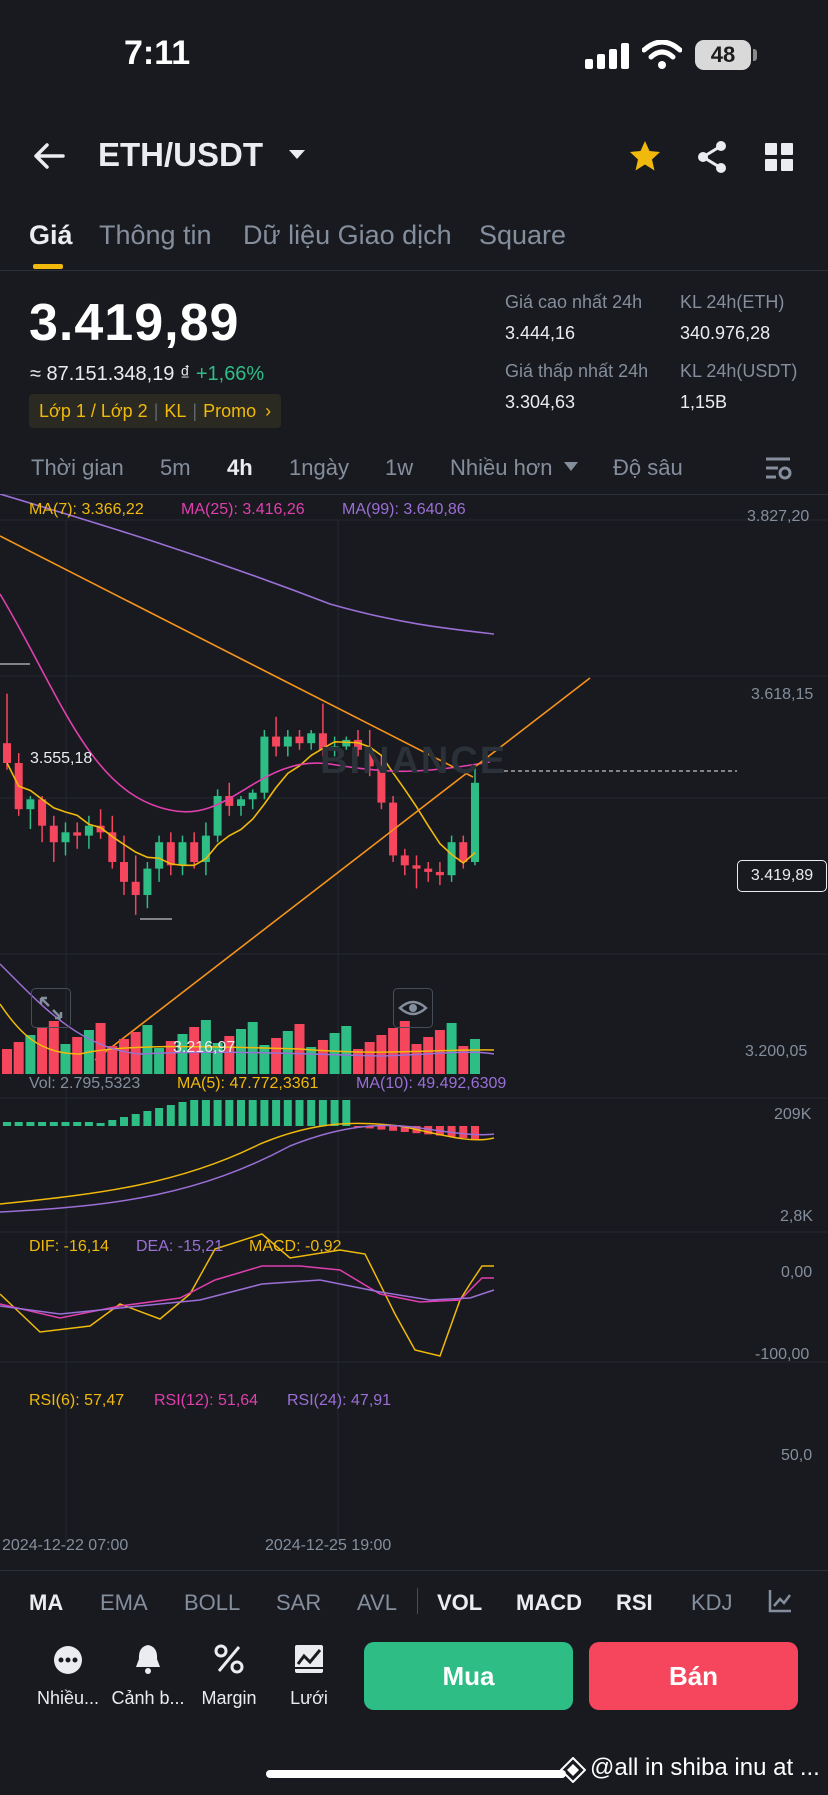 The width and height of the screenshot is (828, 1795). What do you see at coordinates (778, 469) in the screenshot?
I see `chart-settings-icon` at bounding box center [778, 469].